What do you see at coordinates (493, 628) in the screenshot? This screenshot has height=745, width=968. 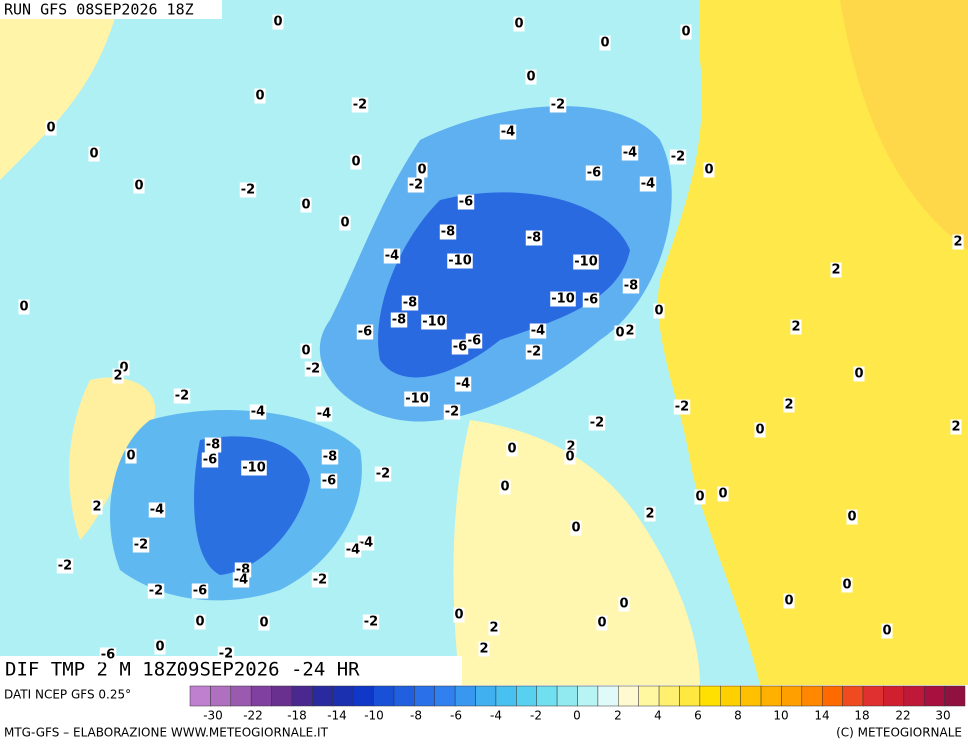 I see `contour-label: 2` at bounding box center [493, 628].